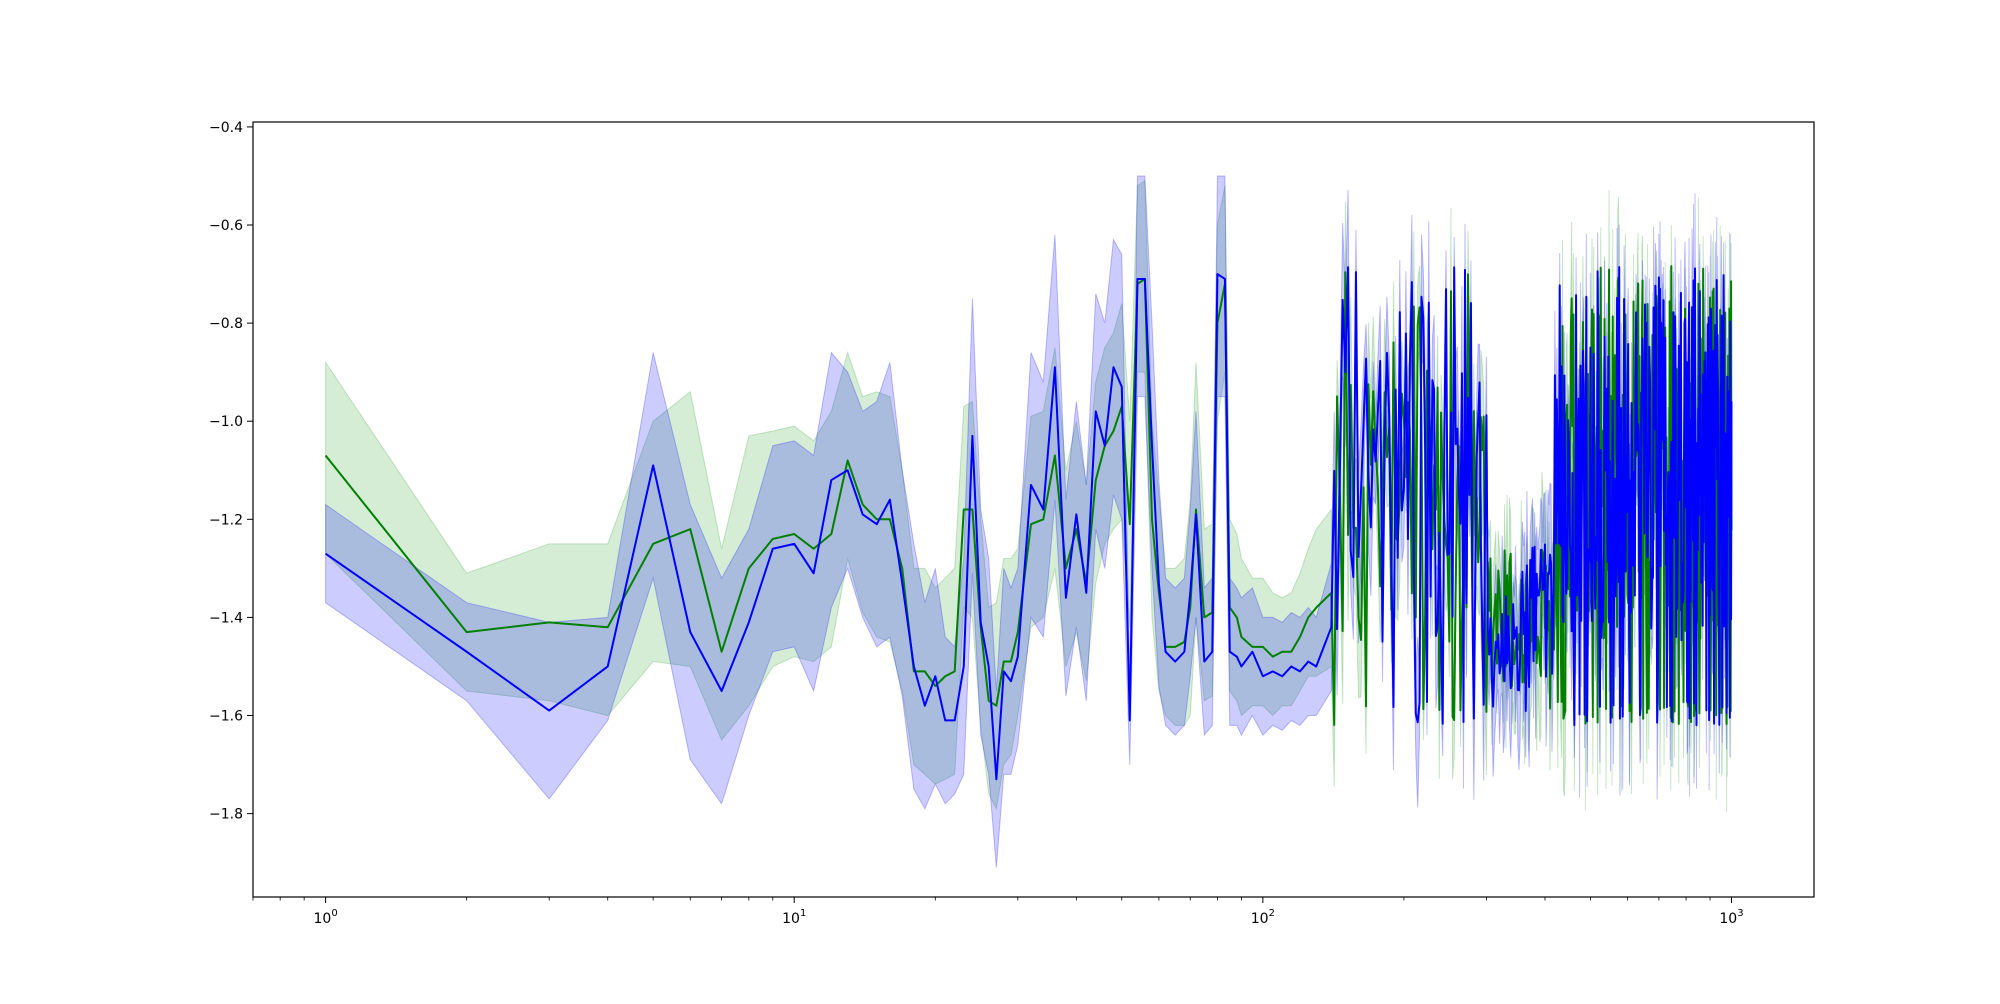 The width and height of the screenshot is (2000, 1004). I want to click on y-tick-label-6: −0.6, so click(226, 226).